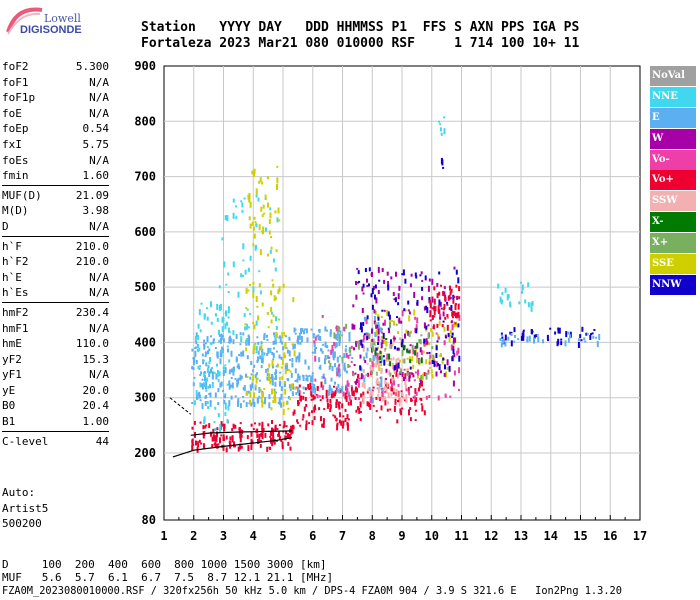 This screenshot has height=600, width=700. I want to click on param-row: MUF(D) 21.09, so click(55, 196).